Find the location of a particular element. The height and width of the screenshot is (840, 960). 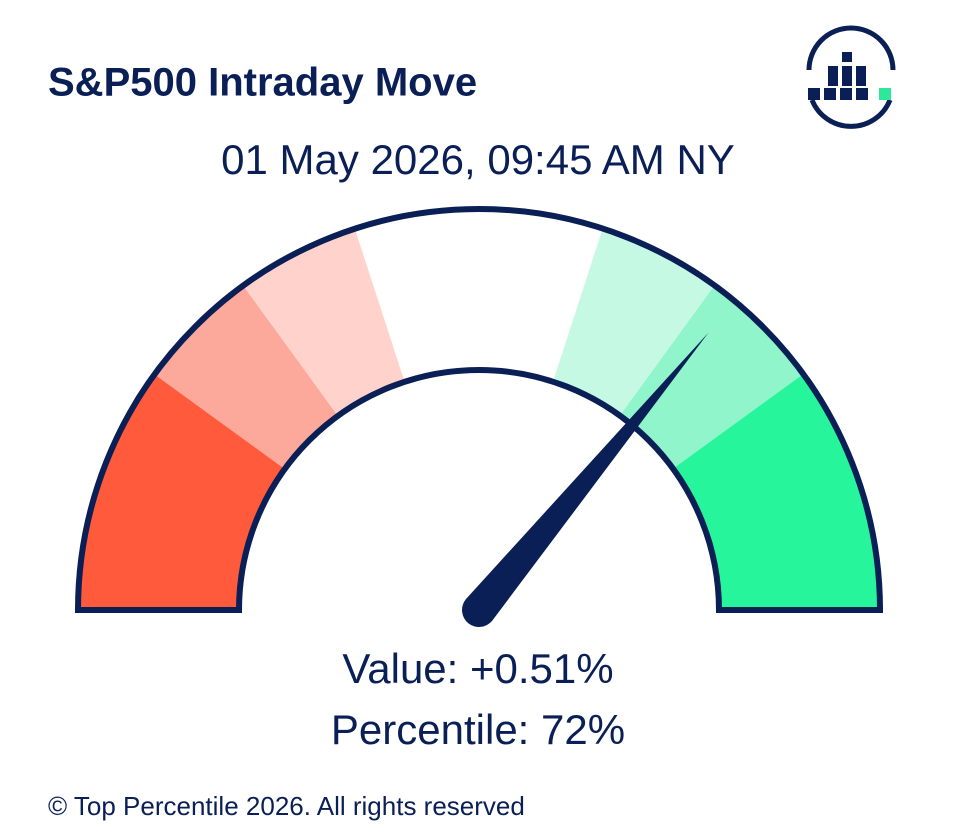

percentile-text: Percentile: 72% is located at coordinates (478, 729).